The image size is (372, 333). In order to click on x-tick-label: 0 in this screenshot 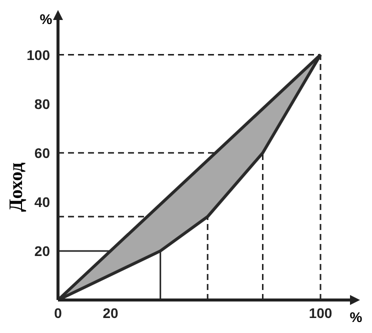, I will do `click(58, 312)`.